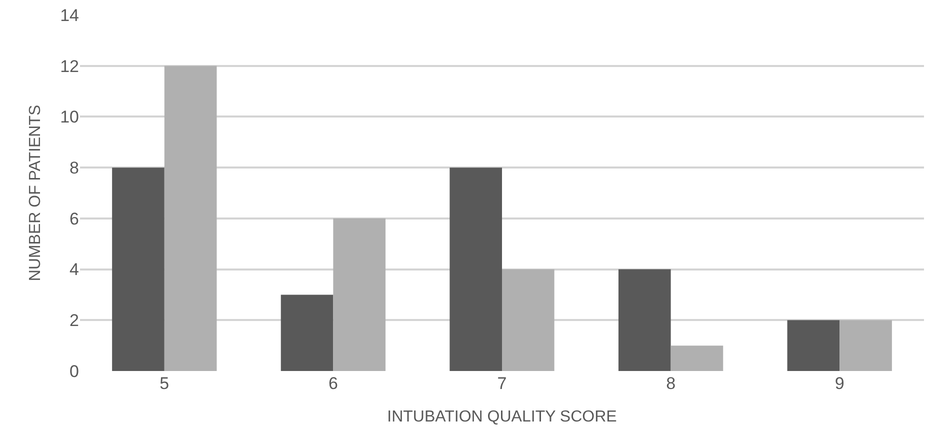  What do you see at coordinates (74, 371) in the screenshot?
I see `y-tick-label: 0` at bounding box center [74, 371].